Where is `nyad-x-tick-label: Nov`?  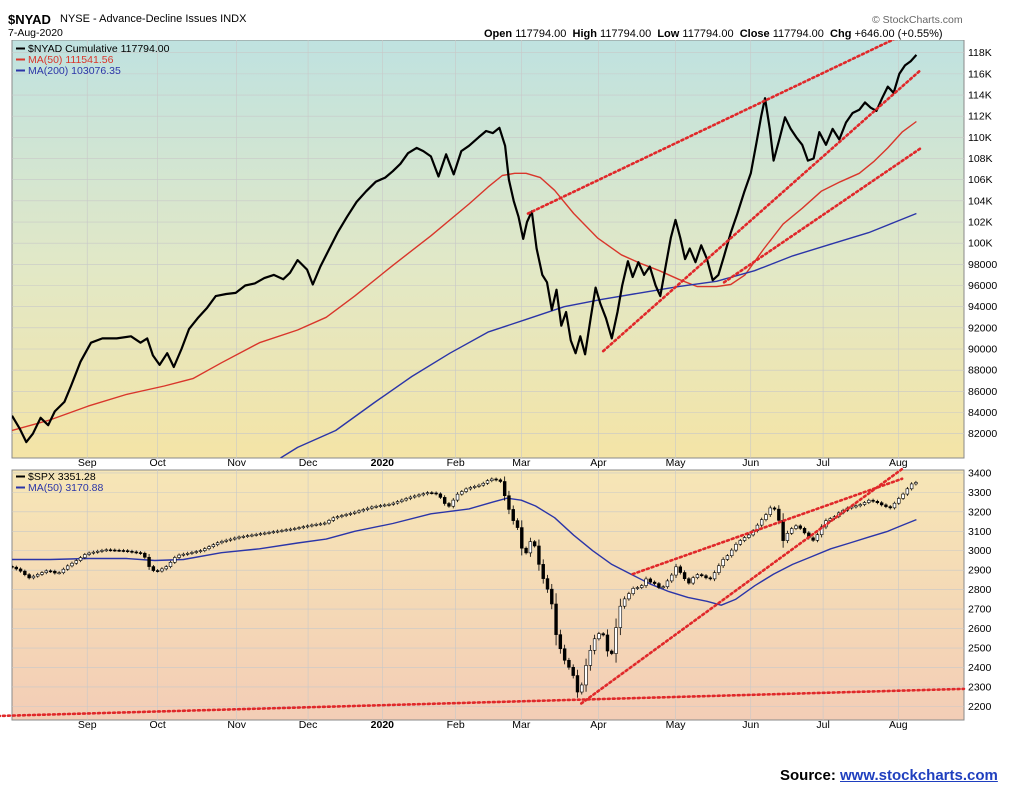 nyad-x-tick-label: Nov is located at coordinates (236, 463).